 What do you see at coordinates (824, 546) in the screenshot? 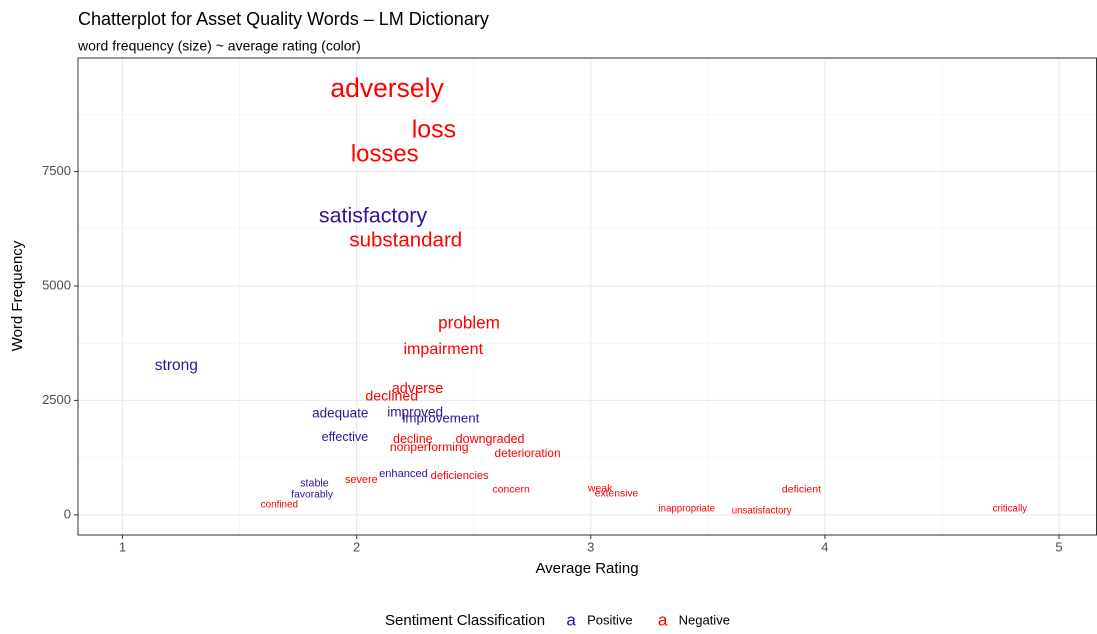
I see `x-tick-label: 4` at bounding box center [824, 546].